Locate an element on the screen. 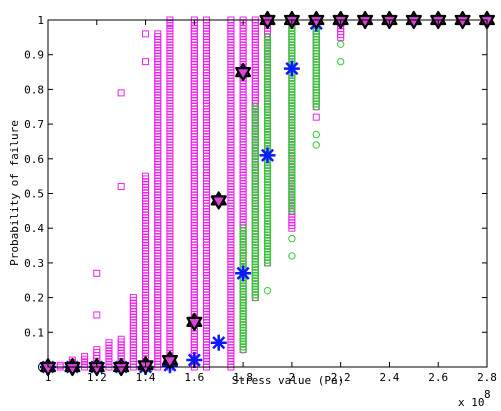  x-tick-label: 2.8 is located at coordinates (487, 377).